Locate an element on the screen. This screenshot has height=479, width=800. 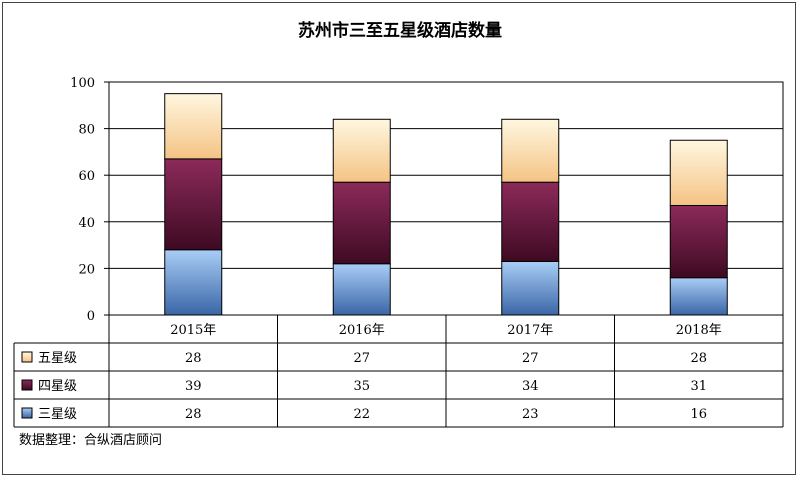
chart-title: 苏州市三至五星级酒店数量 is located at coordinates (400, 31).